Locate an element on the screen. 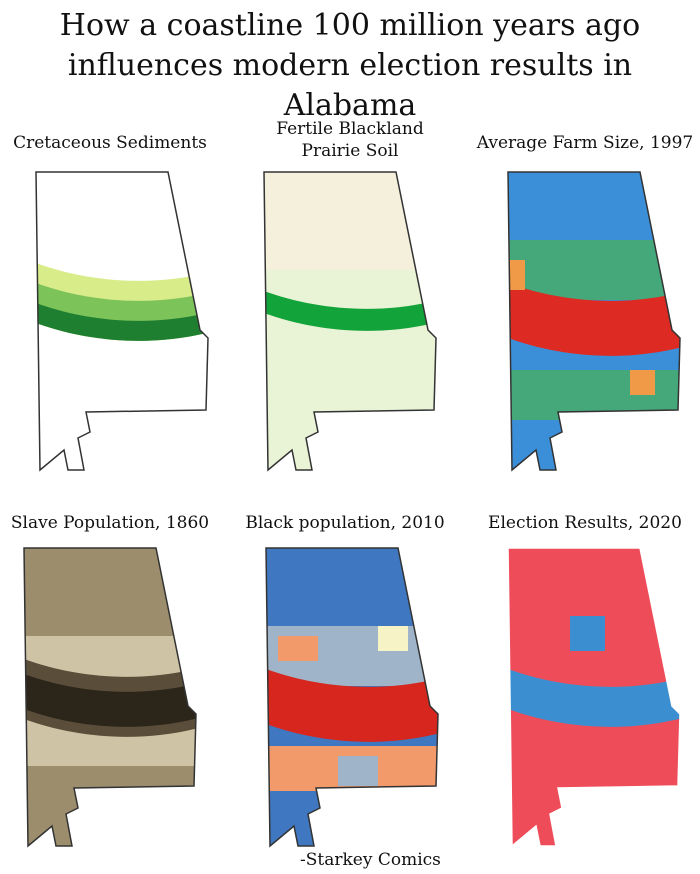 The image size is (700, 874). map-blackland is located at coordinates (350, 321).